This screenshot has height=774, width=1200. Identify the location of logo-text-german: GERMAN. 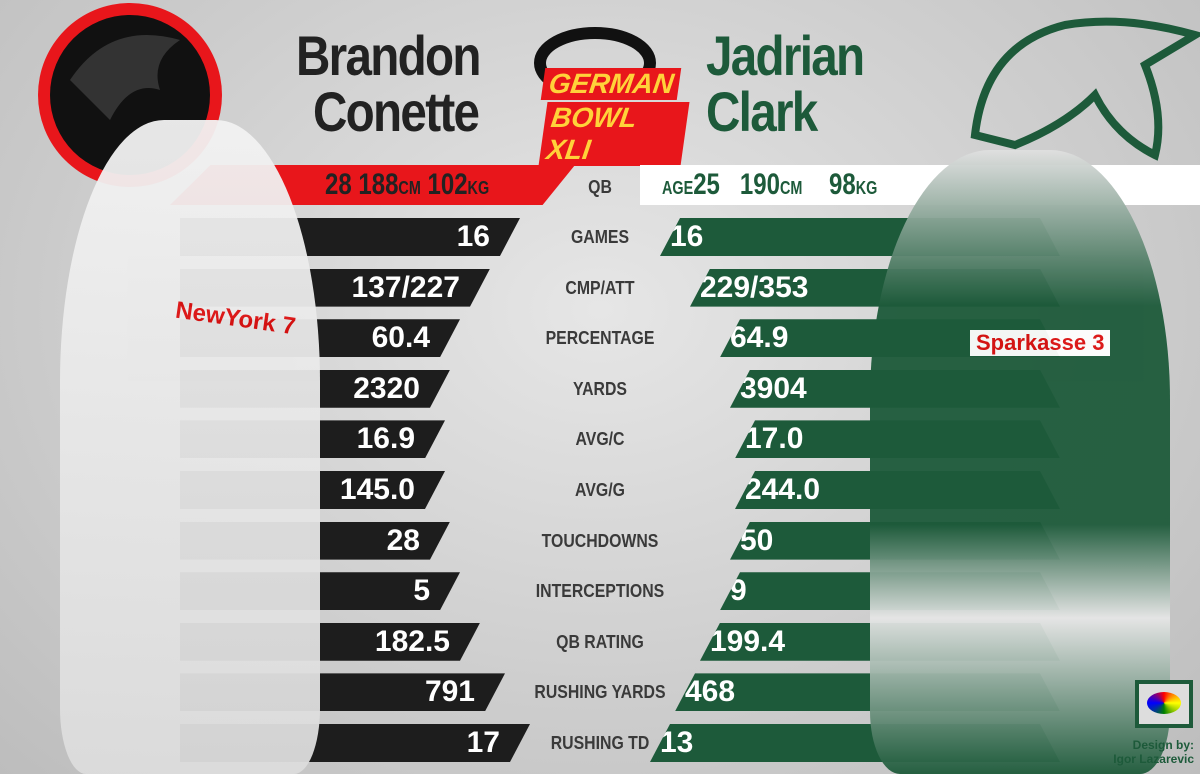
(611, 84).